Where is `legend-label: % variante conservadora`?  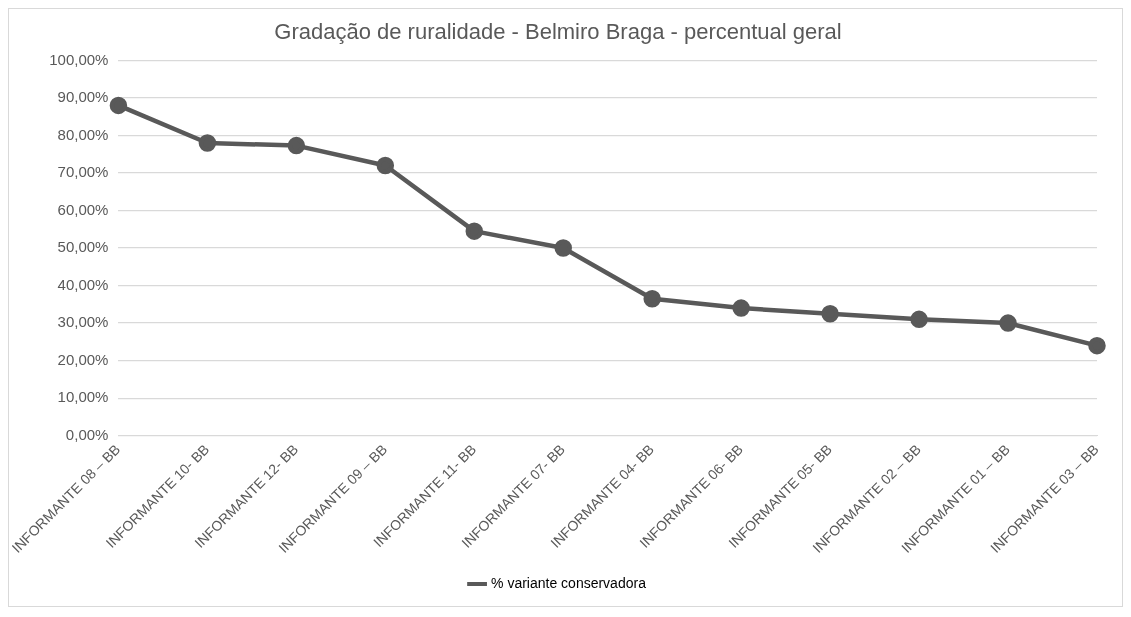
legend-label: % variante conservadora is located at coordinates (569, 582).